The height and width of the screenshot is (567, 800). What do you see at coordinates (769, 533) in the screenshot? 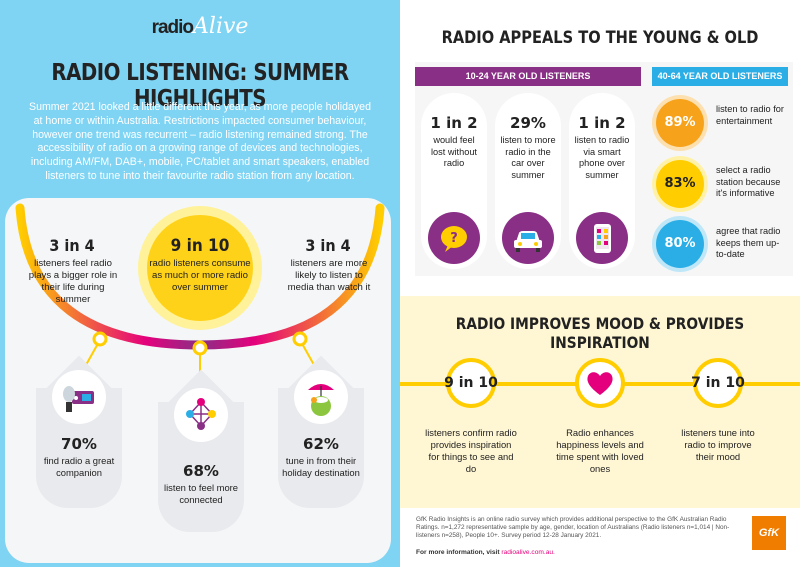
I see `gfk-logo: GfK` at bounding box center [769, 533].